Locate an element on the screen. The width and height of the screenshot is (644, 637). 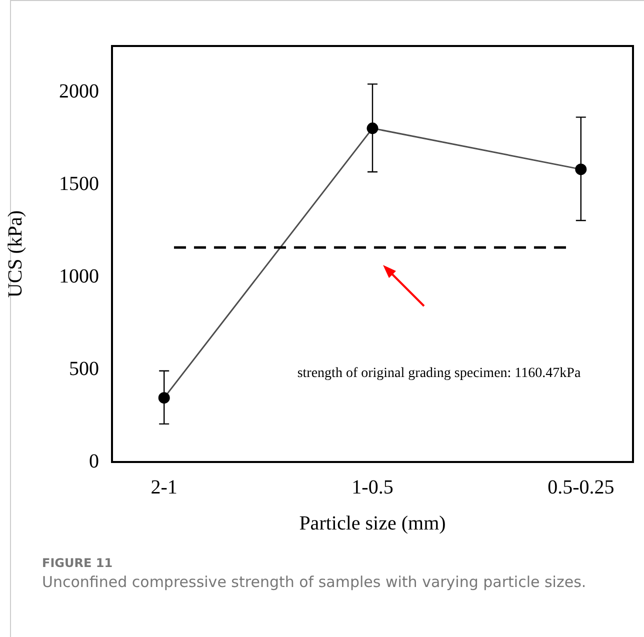
x-tick-label: 2-1 is located at coordinates (164, 487).